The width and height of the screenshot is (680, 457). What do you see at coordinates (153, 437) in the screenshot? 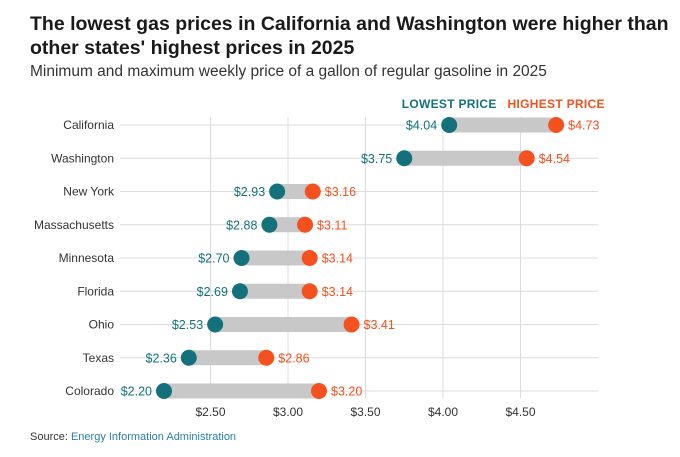
I see `source-link: Energy Information Administration` at bounding box center [153, 437].